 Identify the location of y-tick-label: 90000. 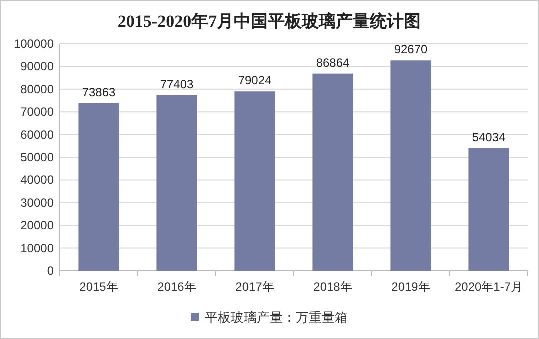
(37, 67).